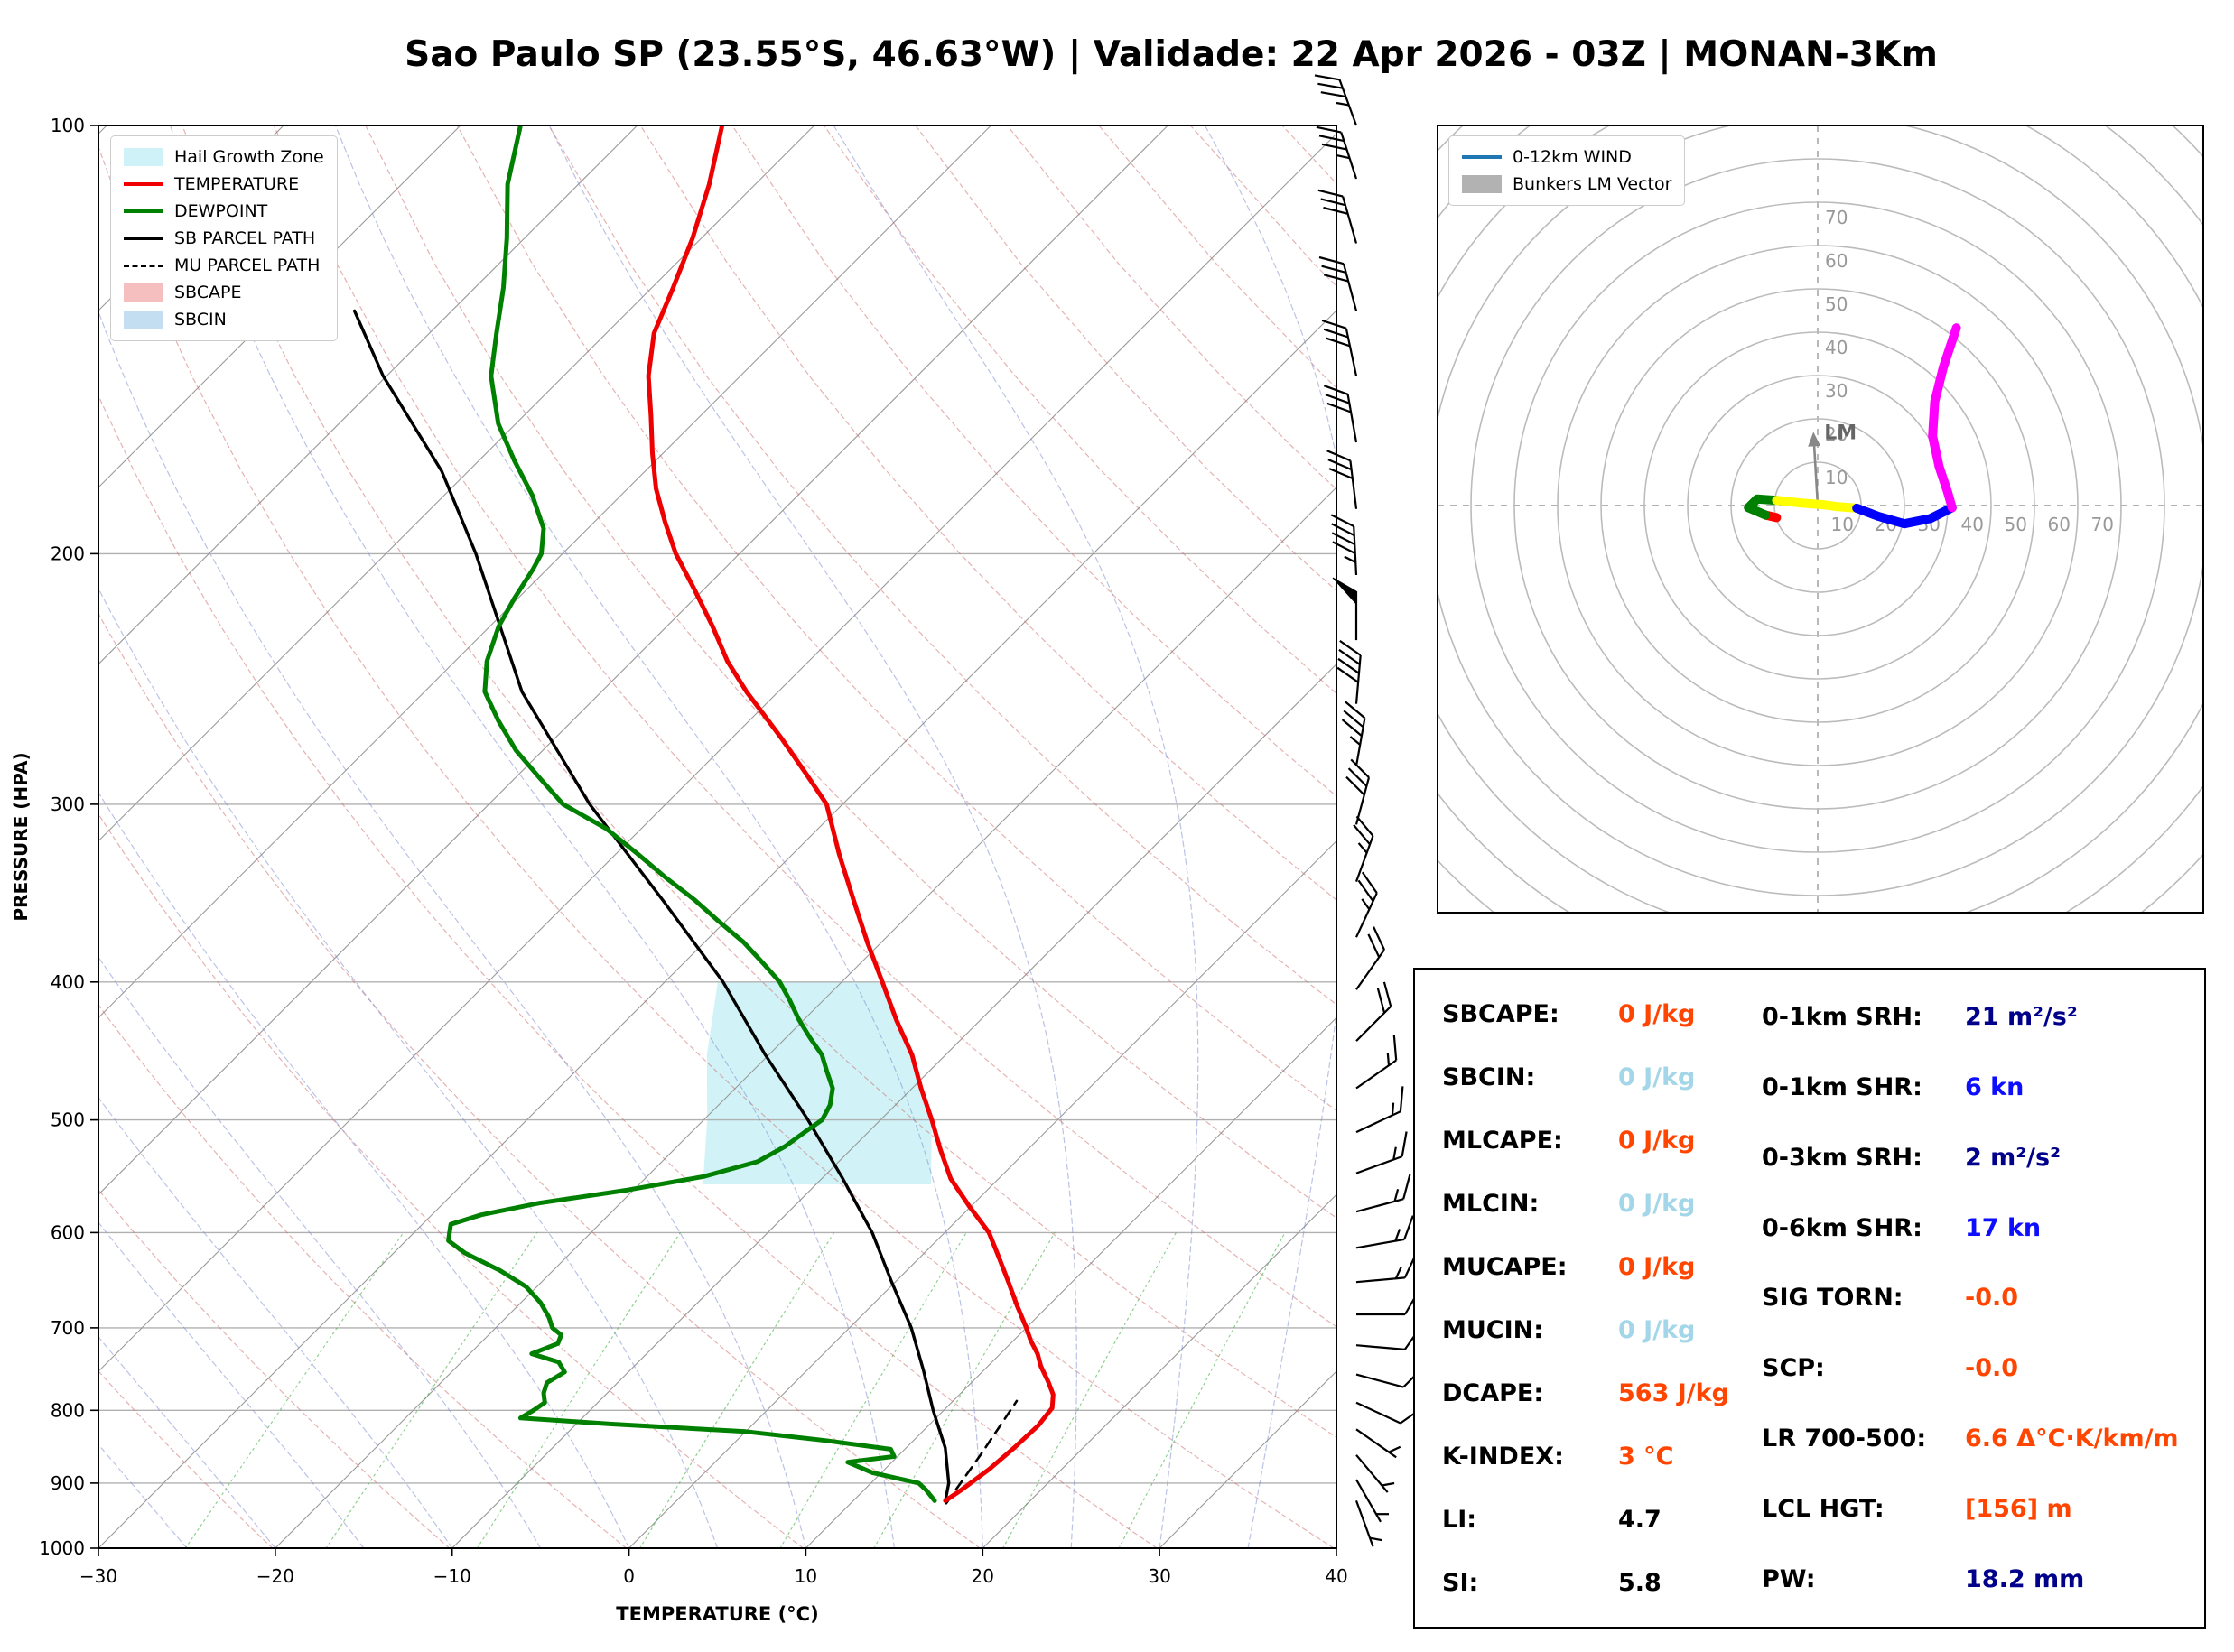 The image size is (2234, 1652). What do you see at coordinates (1368, 810) in the screenshot?
I see `wind-barbs` at bounding box center [1368, 810].